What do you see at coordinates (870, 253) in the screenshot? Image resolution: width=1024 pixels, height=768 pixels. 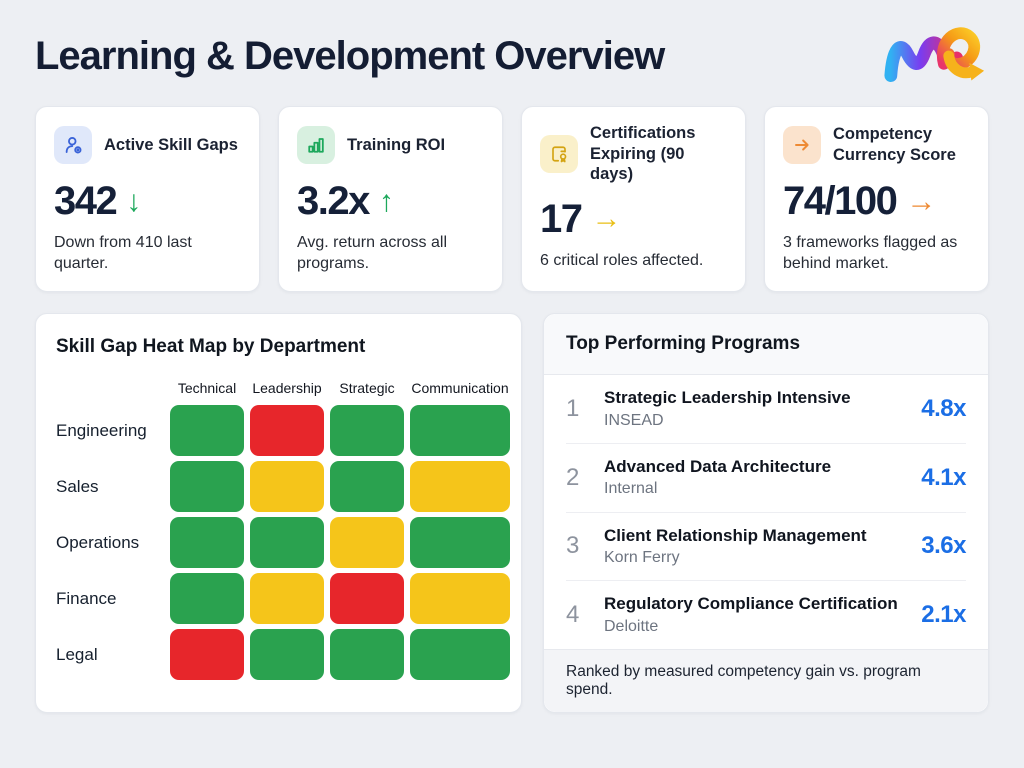 I see `kpi-note: 3 frameworks flagged as behind market.` at bounding box center [870, 253].